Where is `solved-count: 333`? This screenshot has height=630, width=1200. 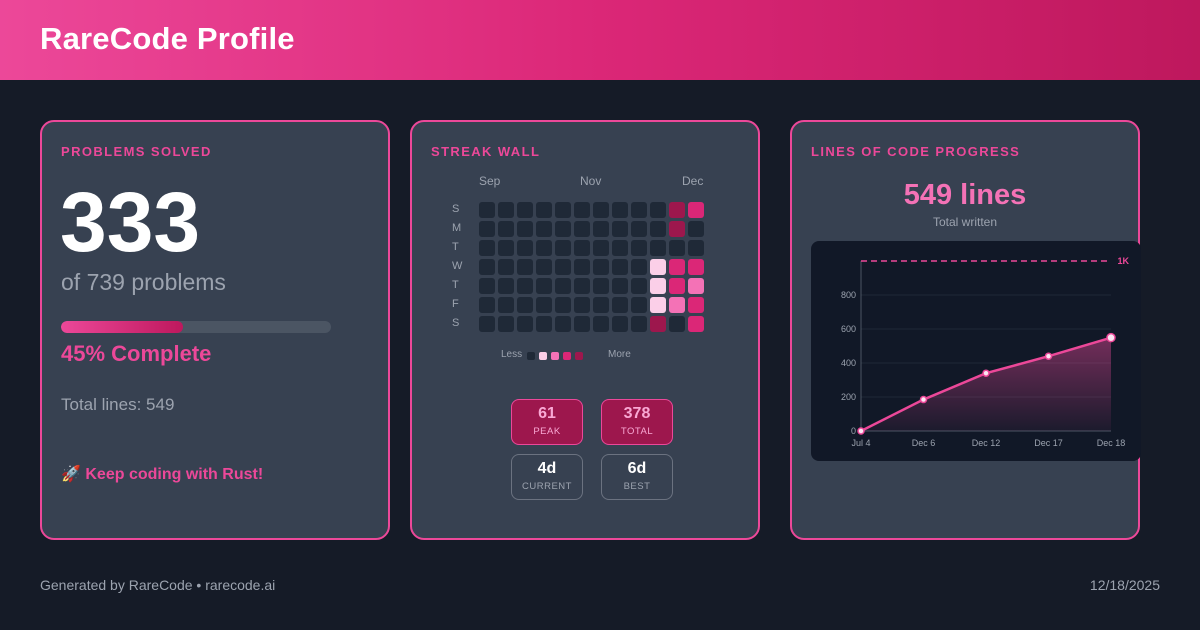
solved-count: 333 is located at coordinates (130, 222).